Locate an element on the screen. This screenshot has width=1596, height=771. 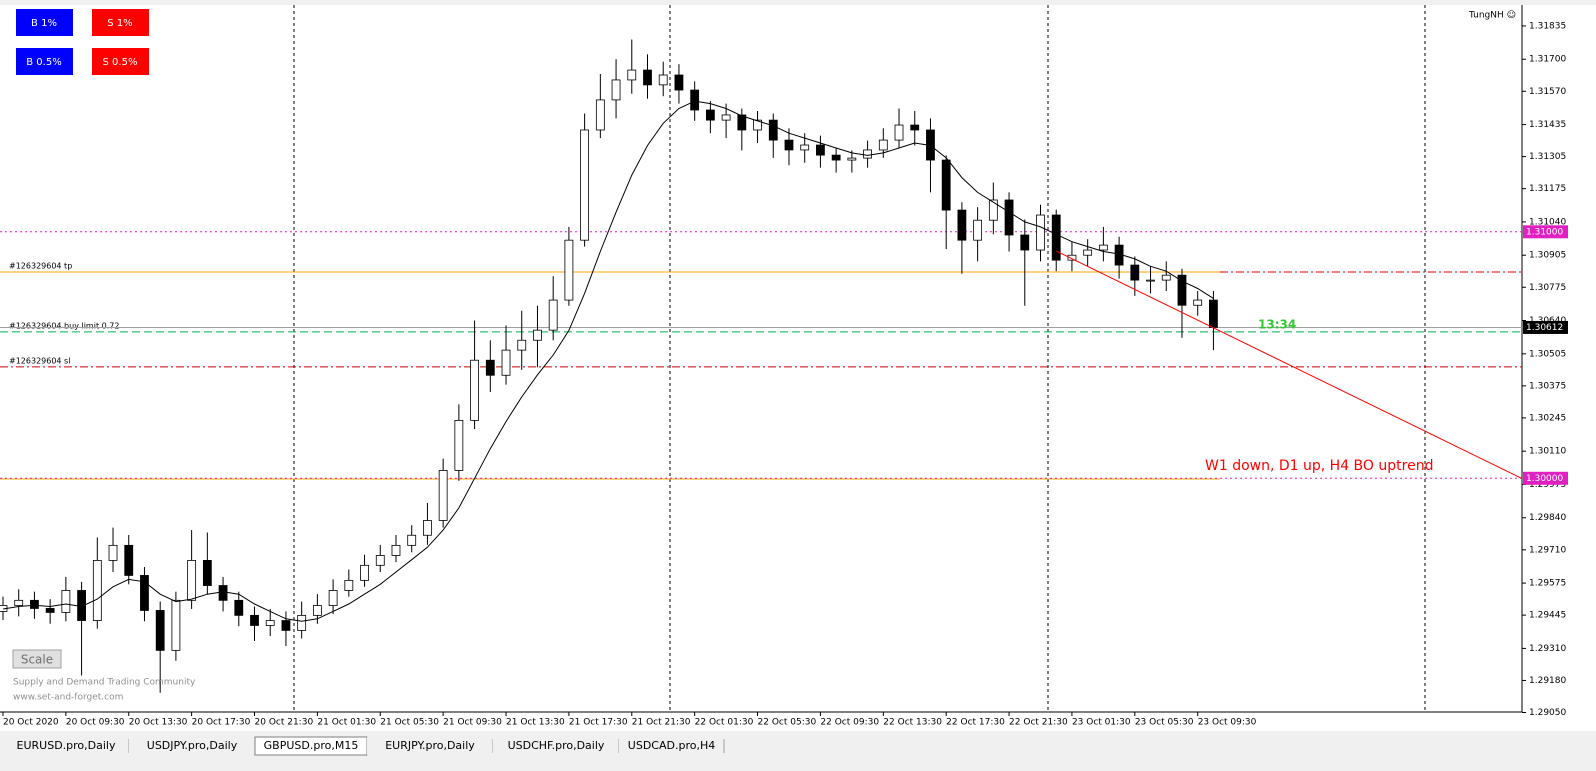
x-tick-label: 22 Oct 21:30 is located at coordinates (1038, 723).